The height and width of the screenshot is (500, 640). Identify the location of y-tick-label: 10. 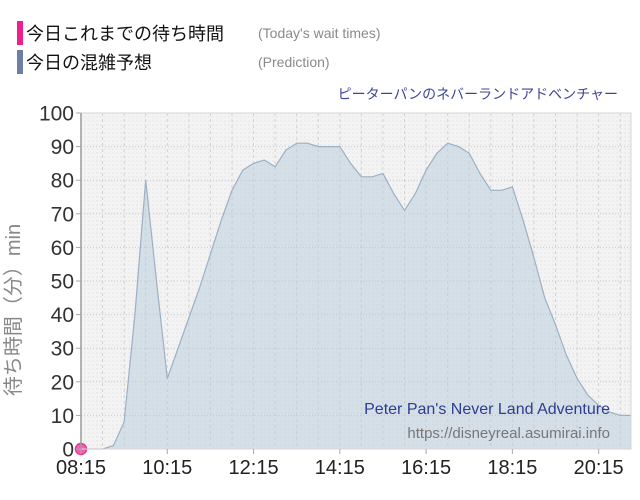
(62, 416).